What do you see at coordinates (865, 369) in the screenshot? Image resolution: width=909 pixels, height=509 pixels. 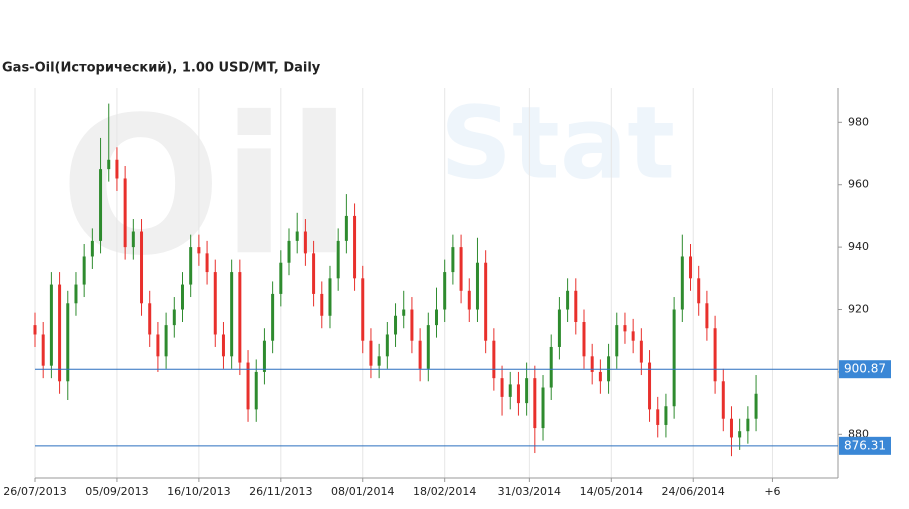 I see `price-label: 900.87` at bounding box center [865, 369].